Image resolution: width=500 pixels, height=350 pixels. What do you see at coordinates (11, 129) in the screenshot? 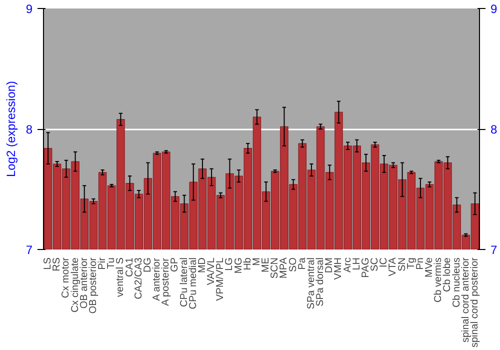
I see `y-axis-title: Log2 (expression)` at bounding box center [11, 129].